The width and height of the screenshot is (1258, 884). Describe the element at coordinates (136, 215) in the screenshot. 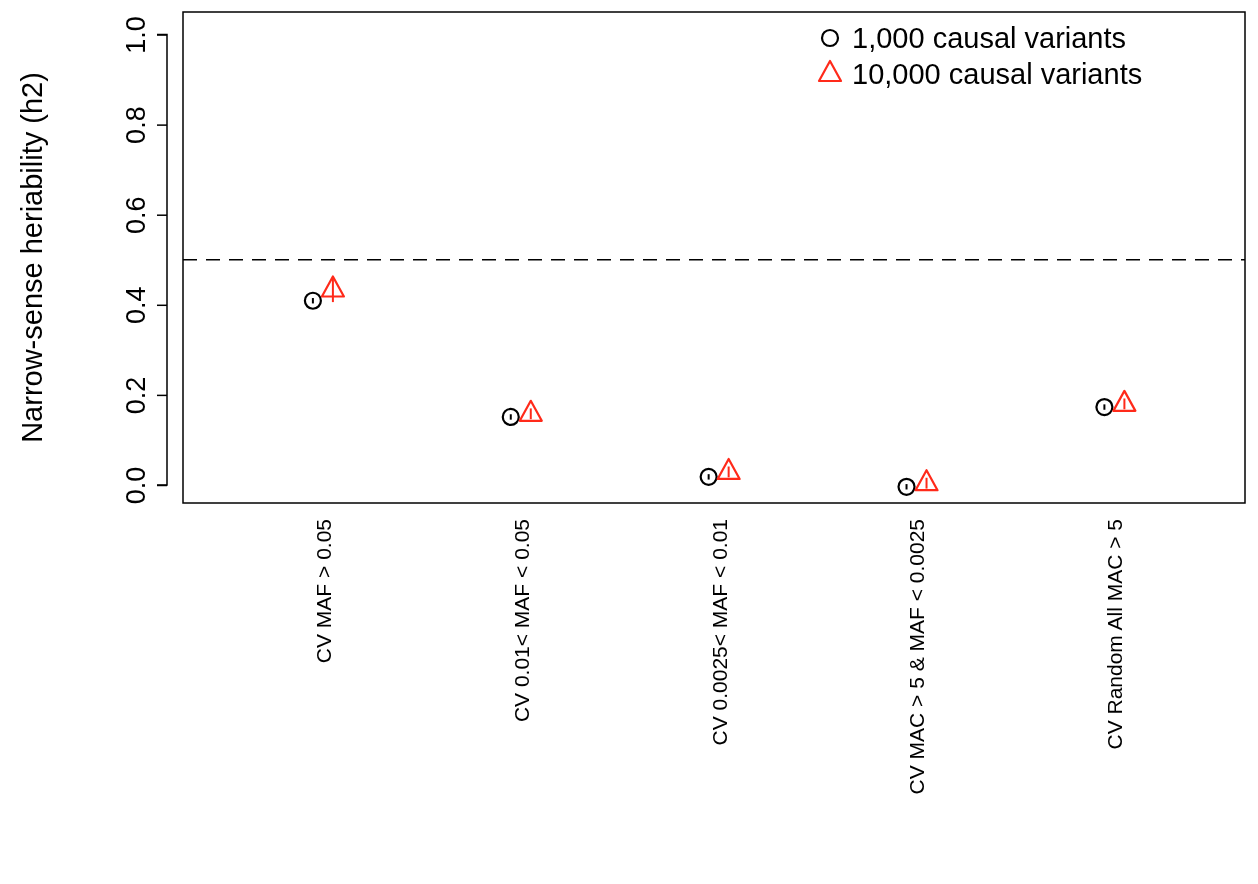

I see `y-tick-label: 0.6` at that location.